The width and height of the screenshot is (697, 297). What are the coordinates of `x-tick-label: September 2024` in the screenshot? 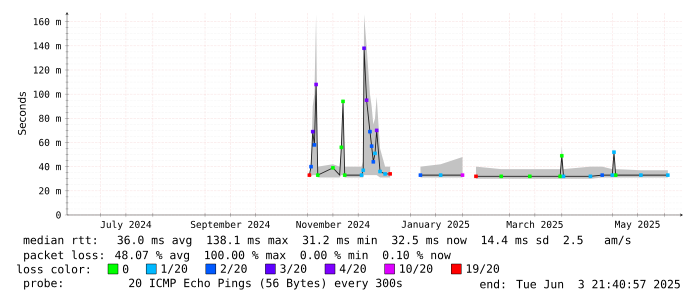 It's located at (230, 225).